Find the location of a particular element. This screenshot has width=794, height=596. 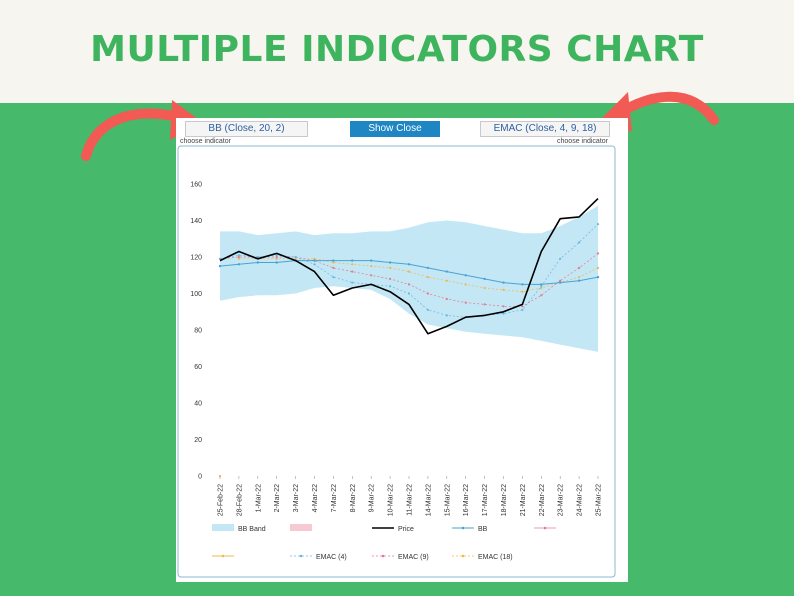

x-tick-label: 2-Mar-22 is located at coordinates (277, 498).